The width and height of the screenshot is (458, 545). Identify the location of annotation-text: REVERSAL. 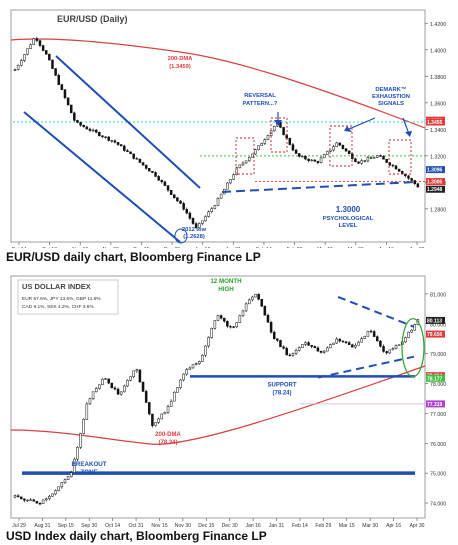
(260, 96).